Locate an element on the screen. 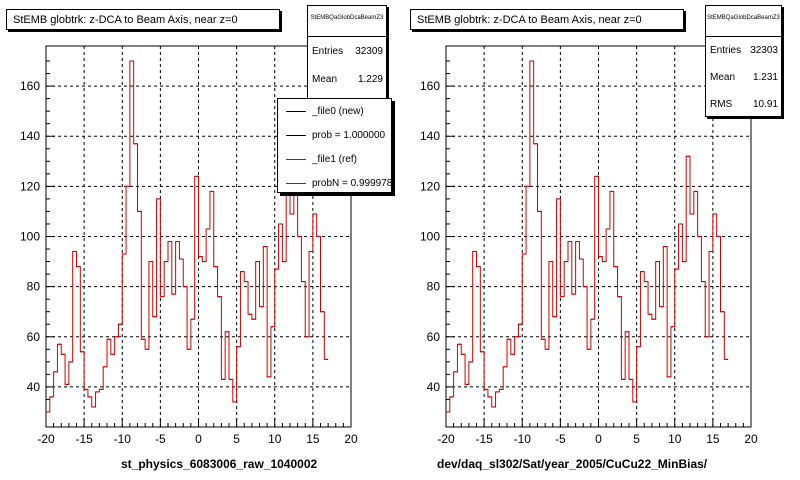 The height and width of the screenshot is (480, 800). stats-entries-value: 32309 is located at coordinates (369, 51).